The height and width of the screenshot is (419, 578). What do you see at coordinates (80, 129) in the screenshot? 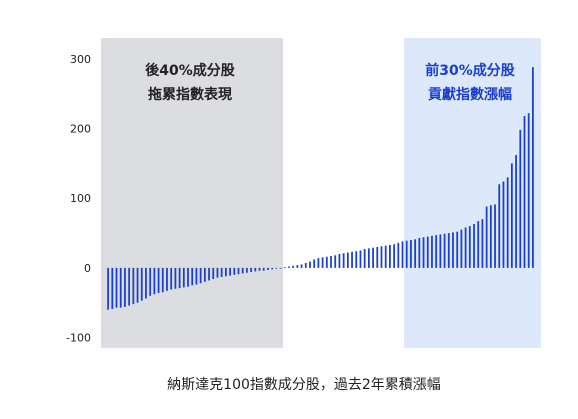
I see `y-tick-label: 200` at bounding box center [80, 129].